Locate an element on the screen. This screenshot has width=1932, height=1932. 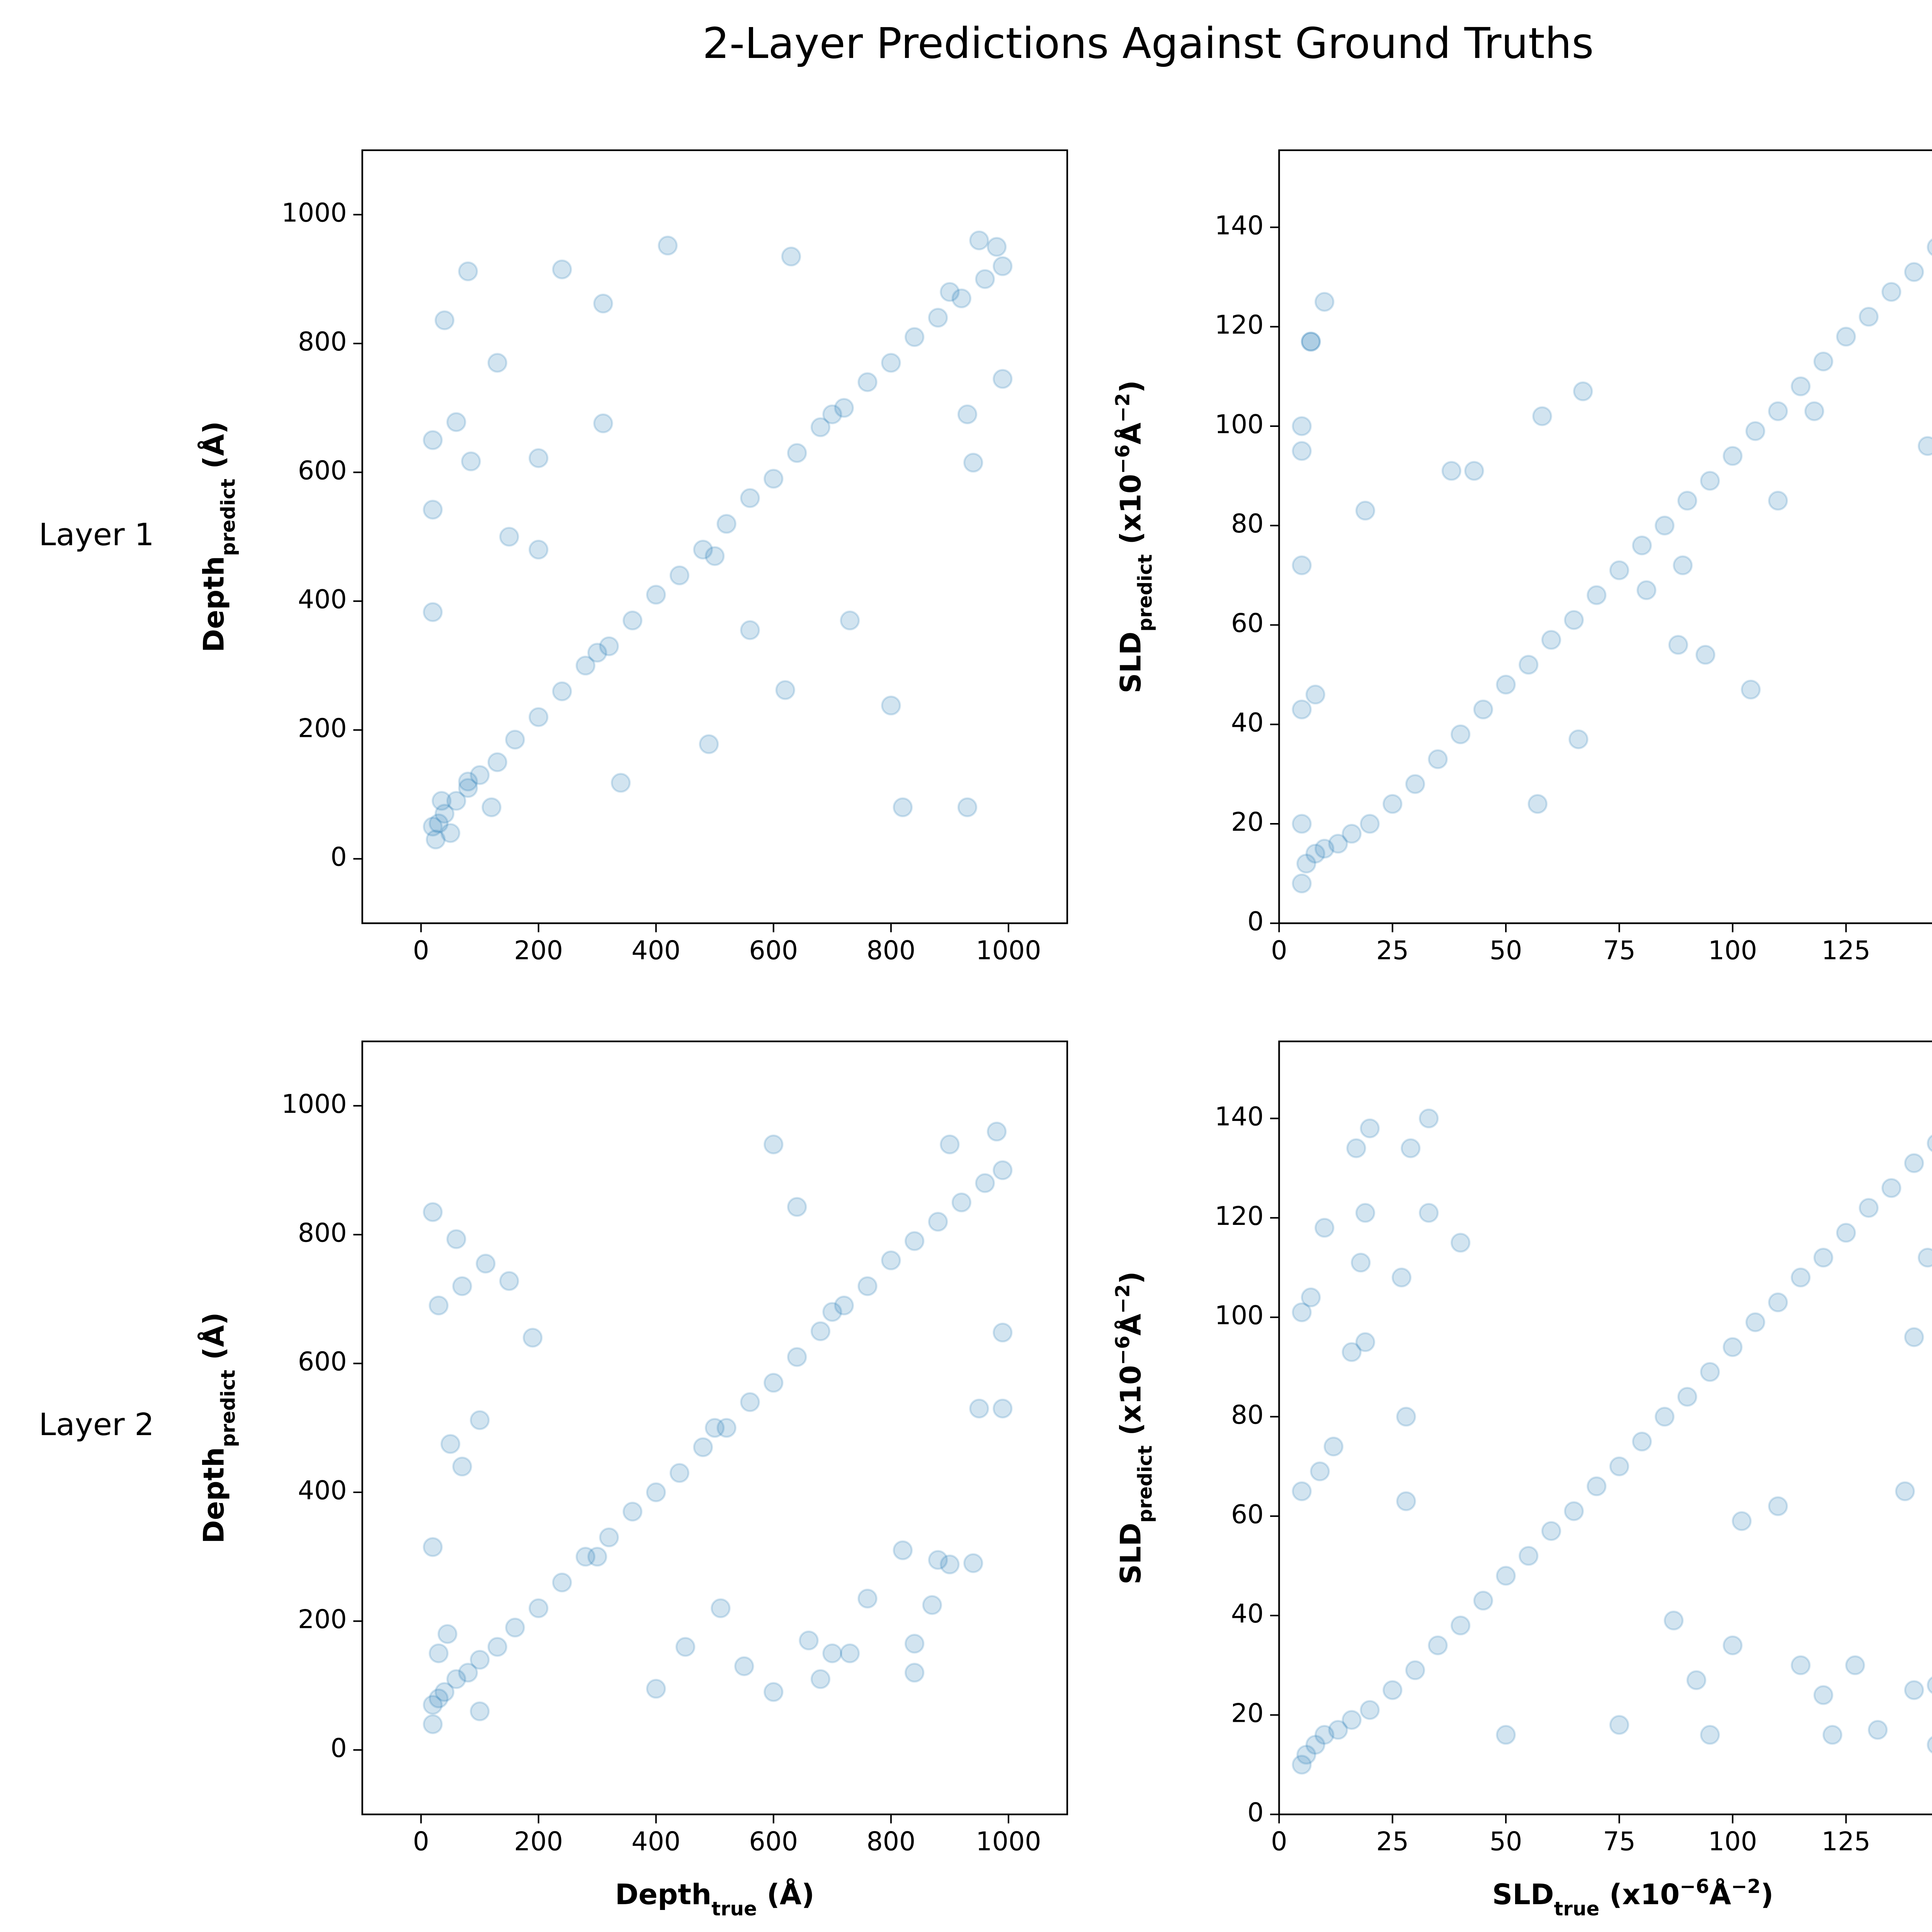
x-tick-label: 400 is located at coordinates (656, 950).